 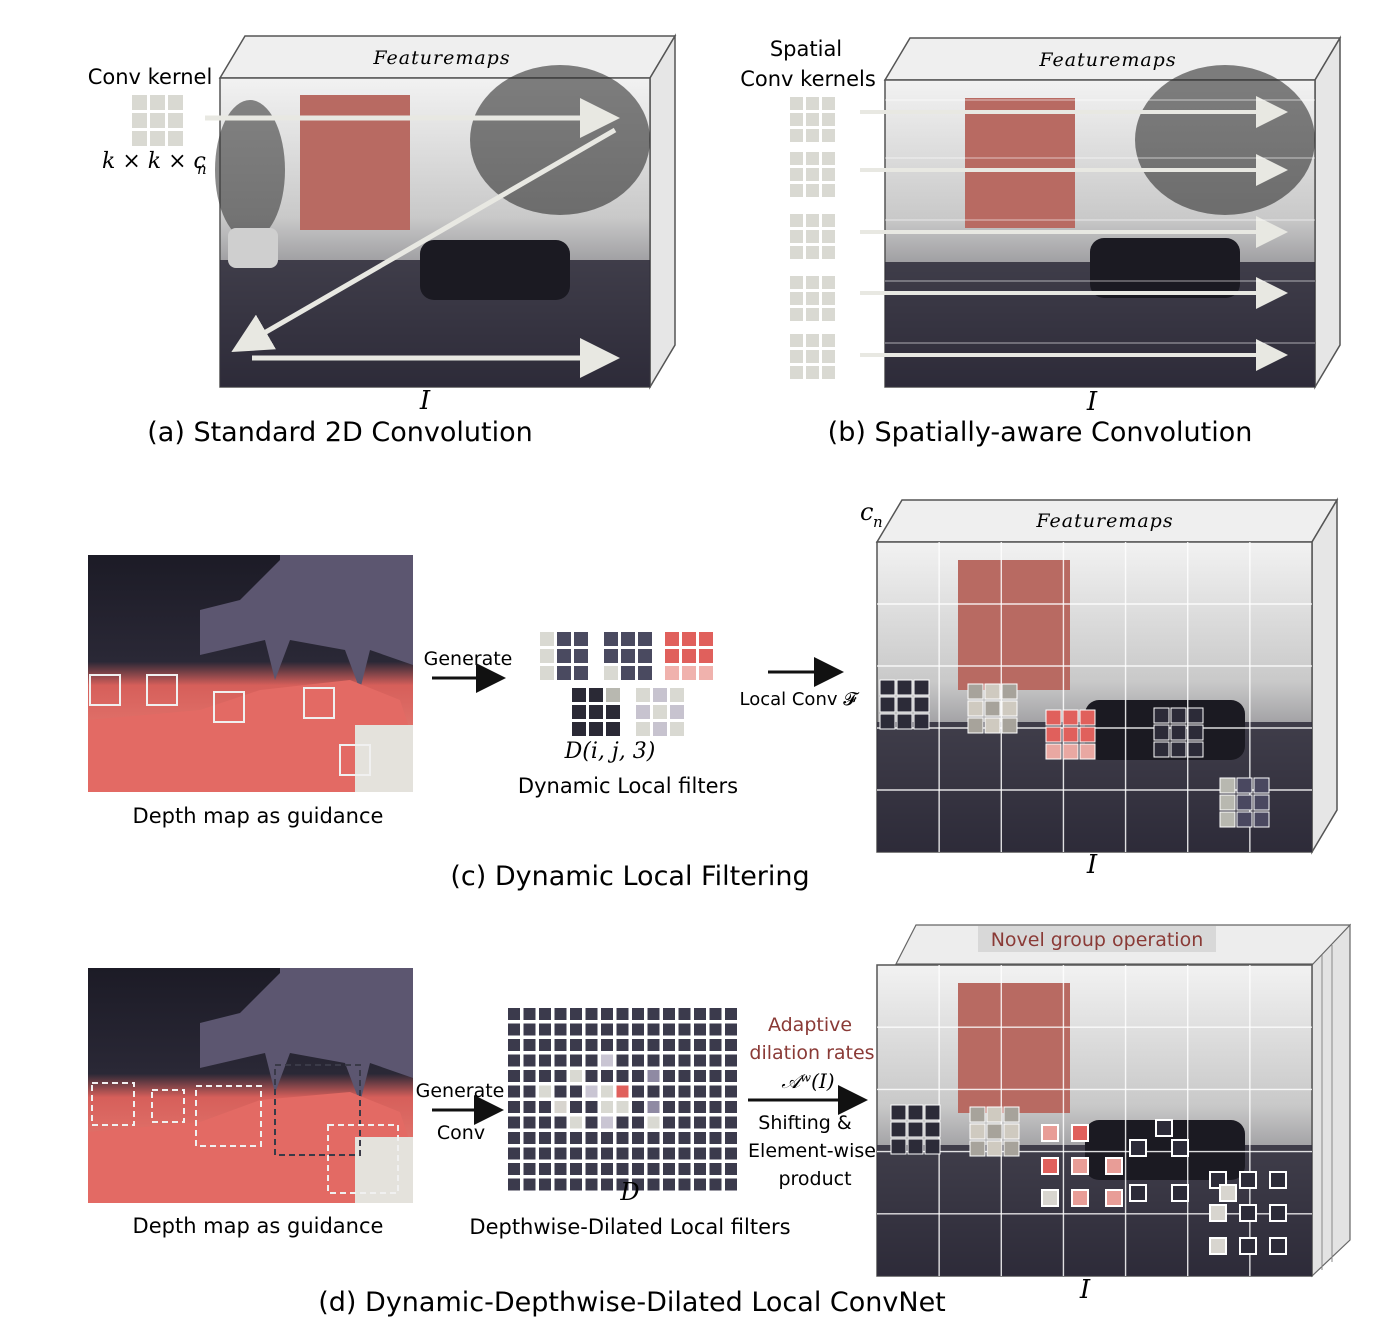 I want to click on car, so click(x=1165, y=268).